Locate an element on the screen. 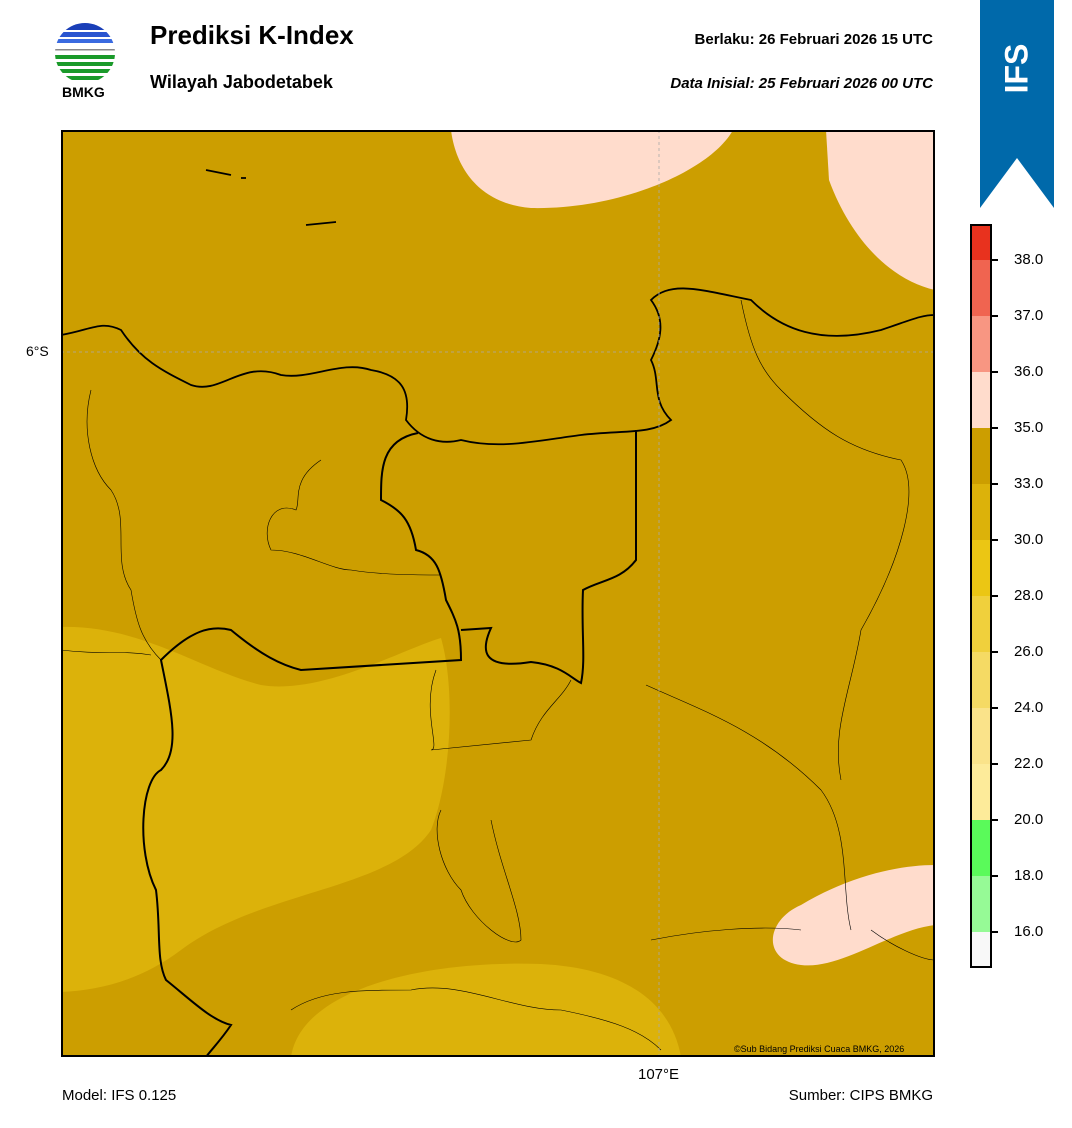 This screenshot has width=1072, height=1128. latitude-label: 6°S is located at coordinates (37, 351).